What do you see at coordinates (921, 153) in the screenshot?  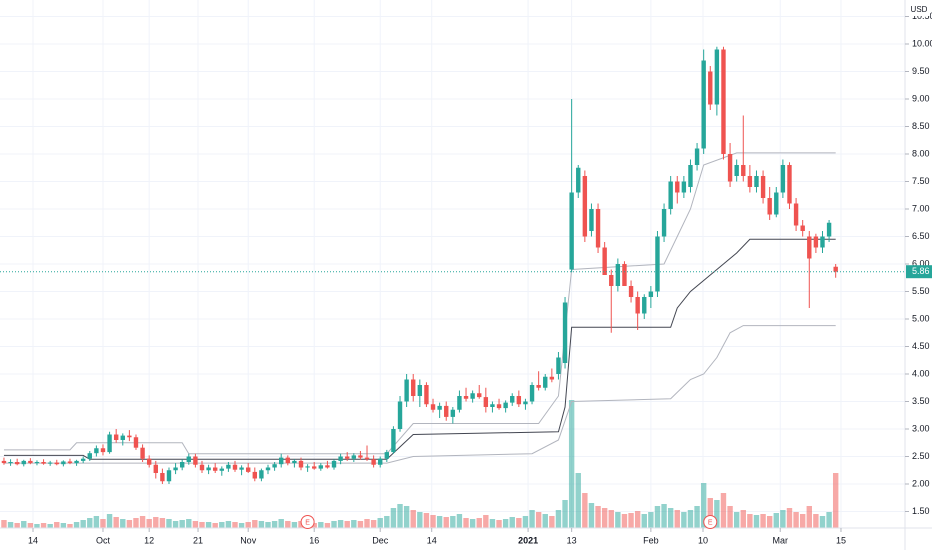 I see `y-tick-label: 8.00` at bounding box center [921, 153].